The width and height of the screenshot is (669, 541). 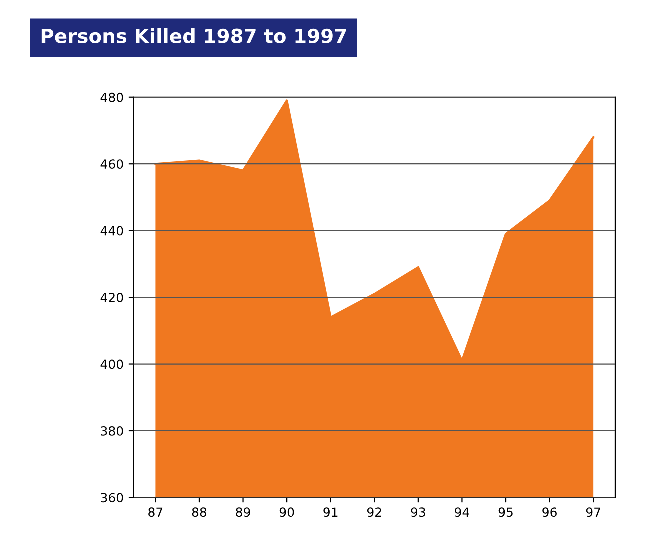 What do you see at coordinates (194, 36) in the screenshot?
I see `chart-title: Persons Killed 1987 to 1997` at bounding box center [194, 36].